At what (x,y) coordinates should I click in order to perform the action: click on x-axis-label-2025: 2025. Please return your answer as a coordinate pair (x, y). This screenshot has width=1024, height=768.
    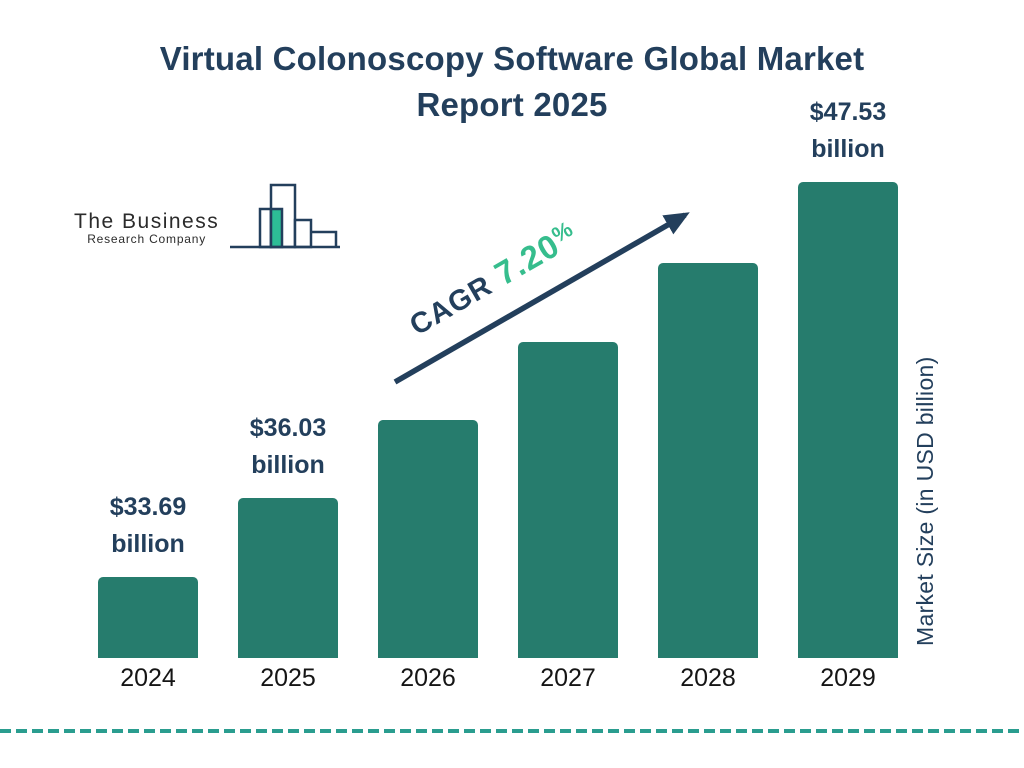
    Looking at the image, I should click on (288, 678).